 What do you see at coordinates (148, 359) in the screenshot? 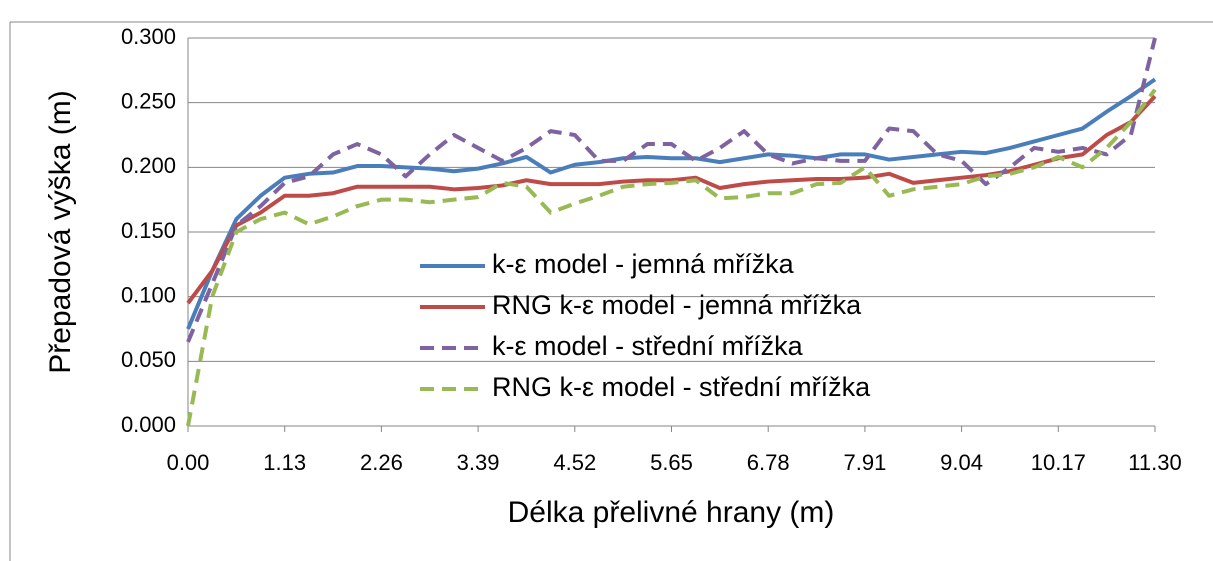
I see `y-tick-label: 0.050` at bounding box center [148, 359].